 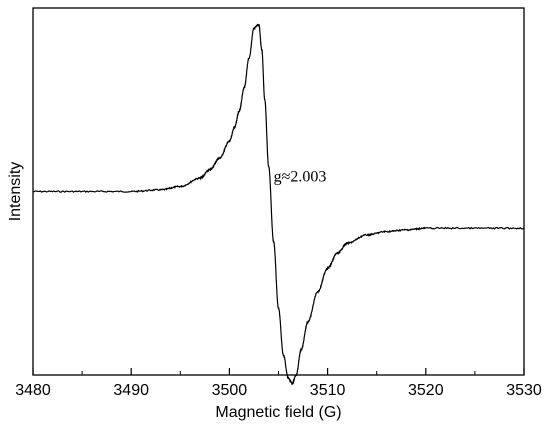 I want to click on x-axis-label: Magnetic field (G), so click(x=278, y=412).